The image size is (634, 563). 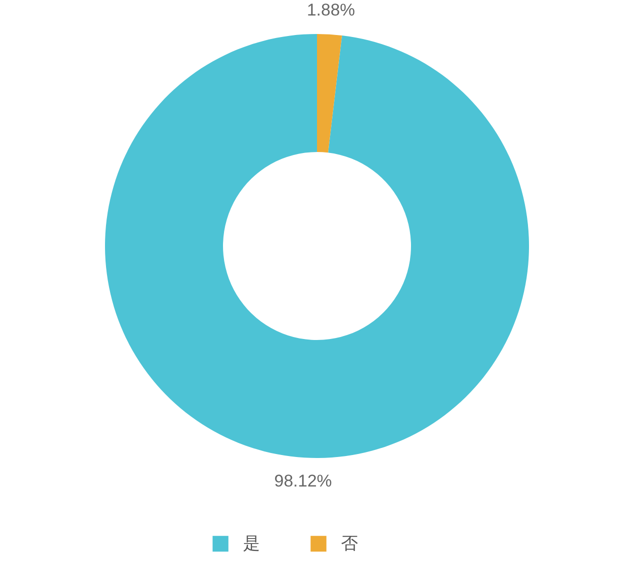 What do you see at coordinates (349, 543) in the screenshot?
I see `legend-label: 否` at bounding box center [349, 543].